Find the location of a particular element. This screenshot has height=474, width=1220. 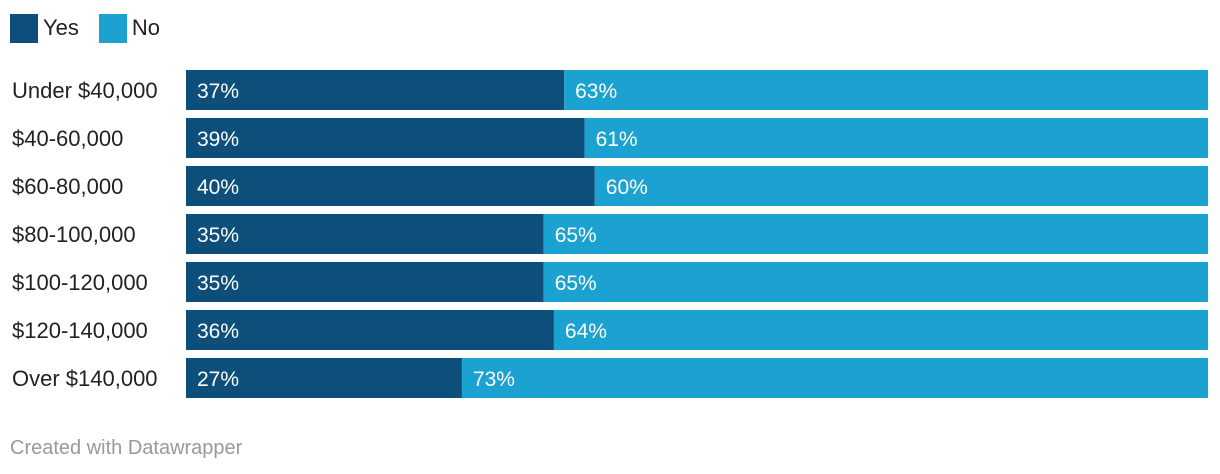

category-label: $120-140,000 is located at coordinates (80, 330).